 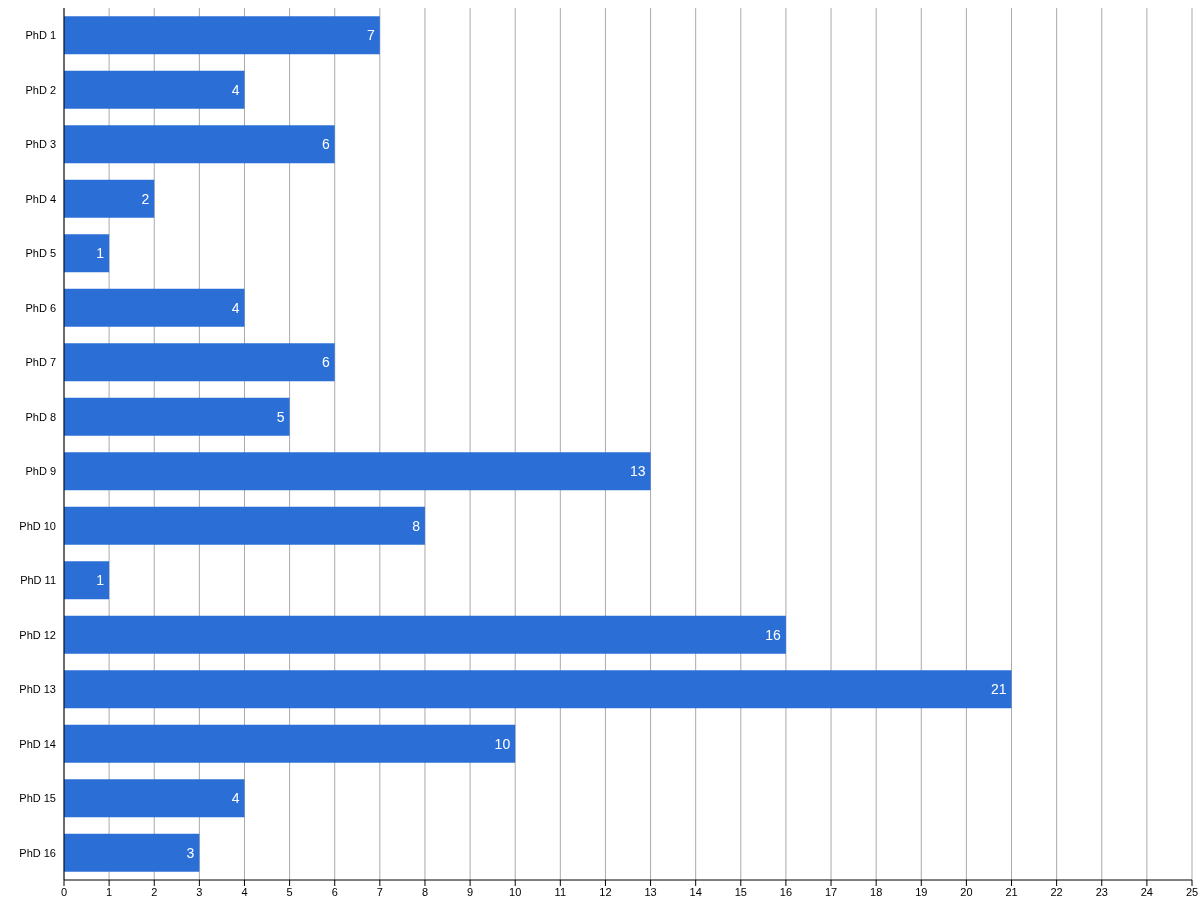 I want to click on y-tick-label: PhD 16, so click(x=37, y=852).